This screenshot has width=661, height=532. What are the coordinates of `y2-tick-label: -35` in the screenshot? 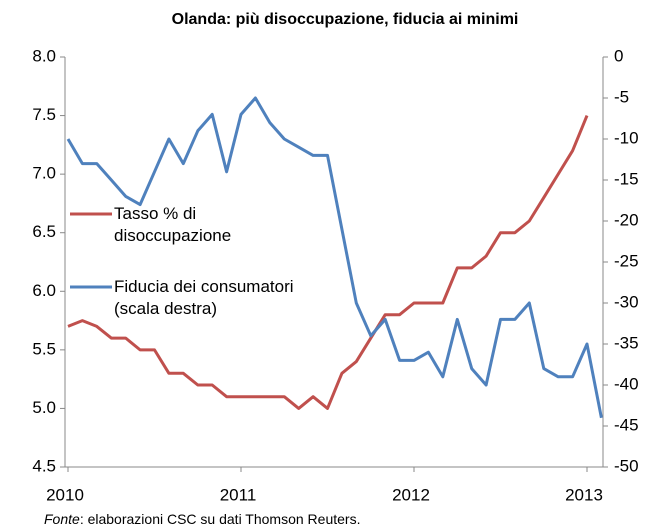 It's located at (626, 342).